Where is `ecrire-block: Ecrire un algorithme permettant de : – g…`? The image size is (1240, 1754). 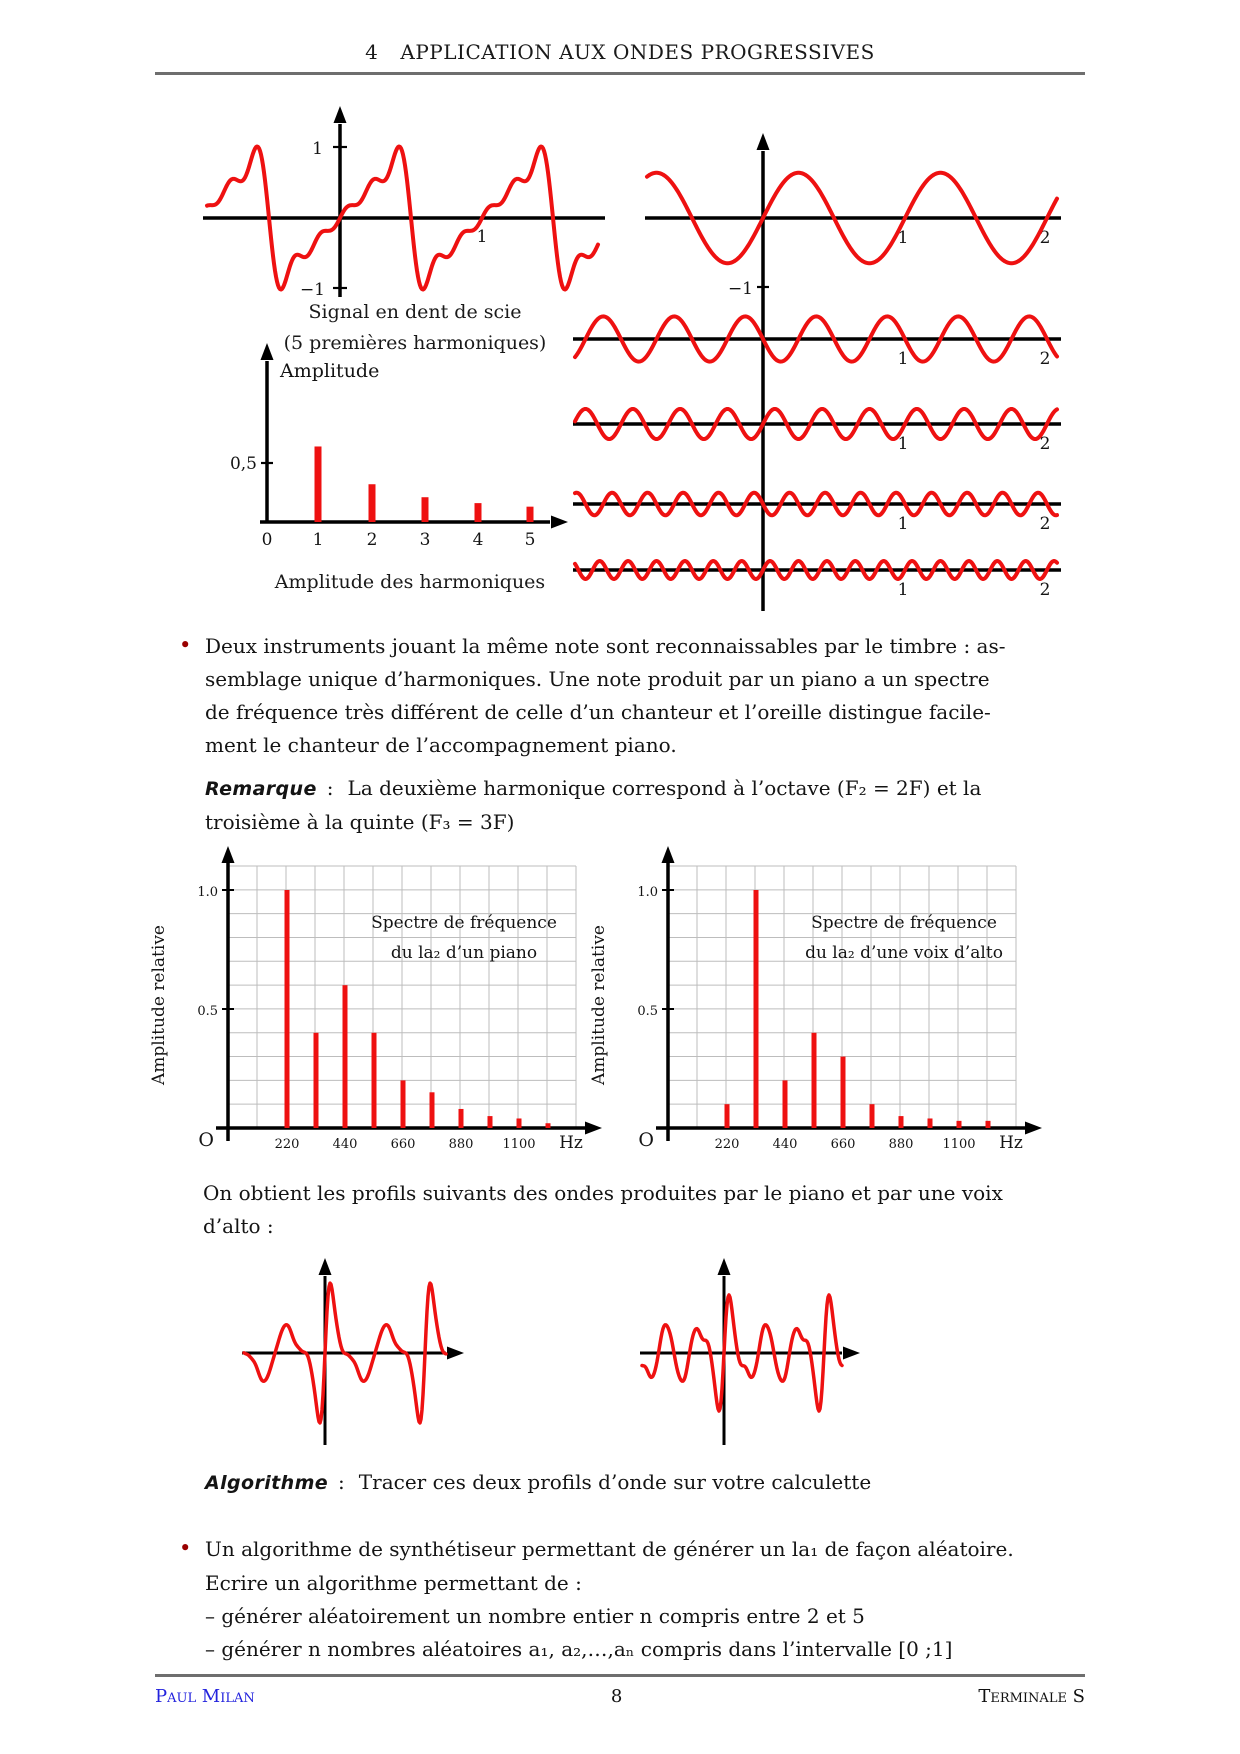
ecrire-block: Ecrire un algorithme permettant de : – g… is located at coordinates (650, 1616).